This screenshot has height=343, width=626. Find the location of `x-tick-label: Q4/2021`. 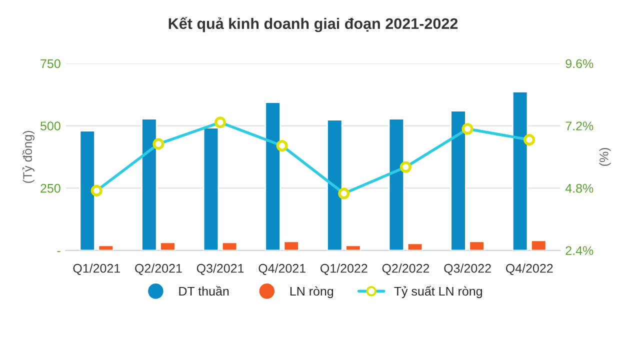

x-tick-label: Q4/2021 is located at coordinates (282, 270).